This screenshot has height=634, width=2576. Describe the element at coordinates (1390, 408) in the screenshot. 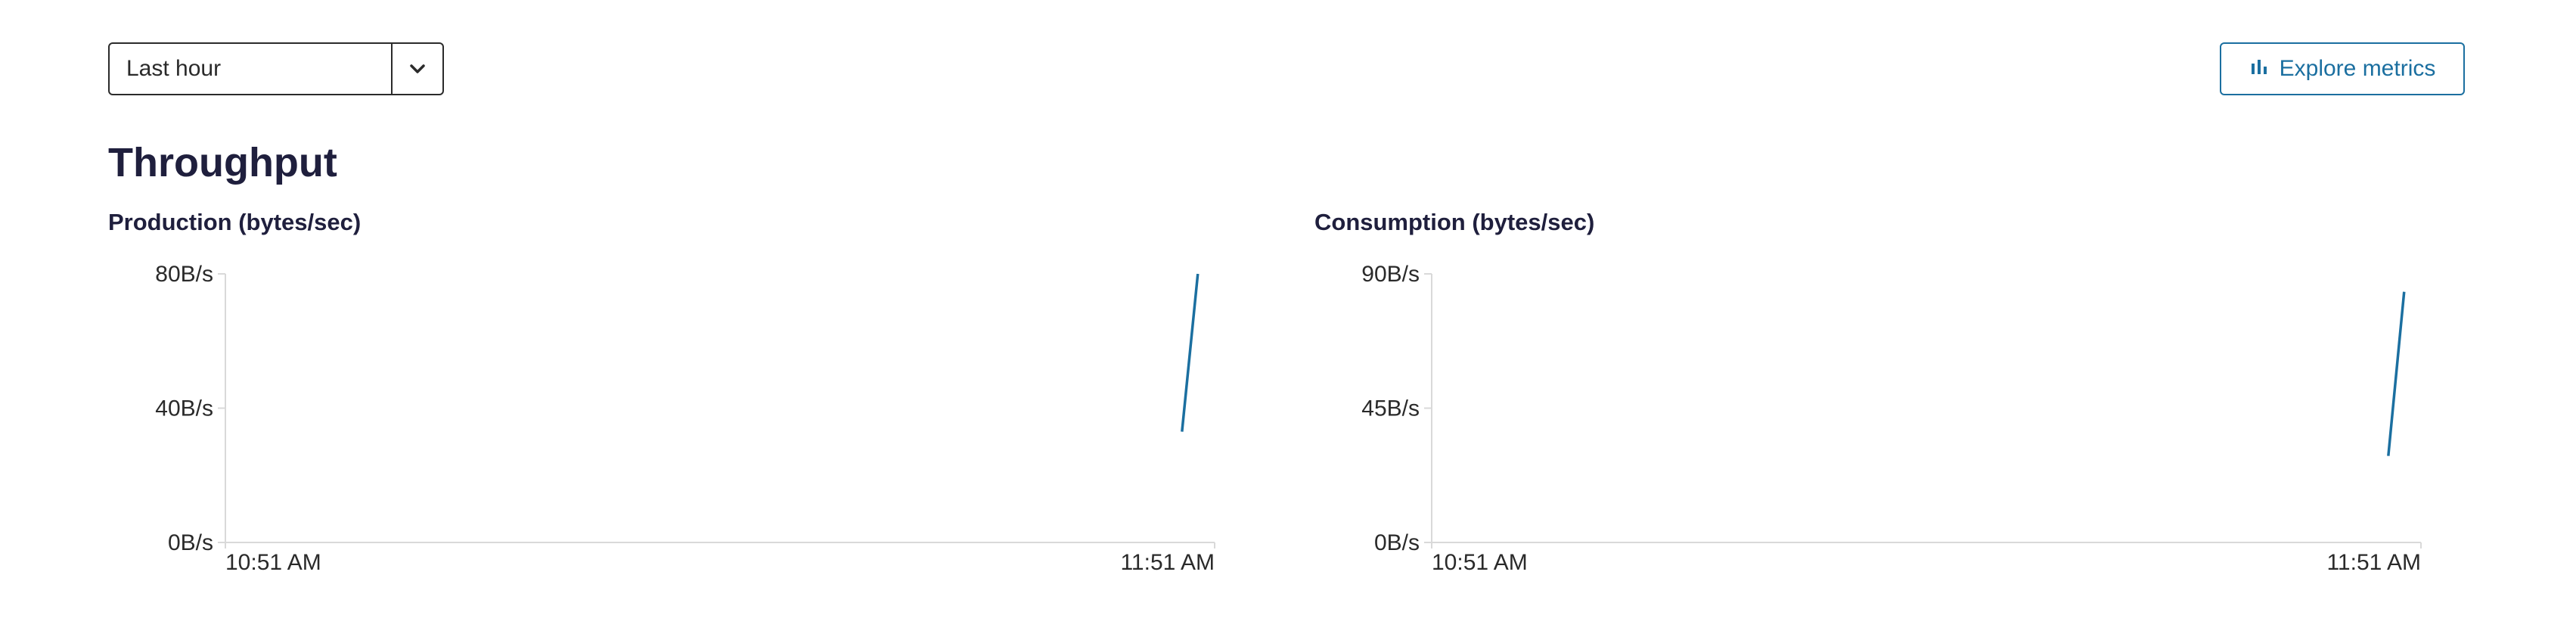

I see `y-tick-label: 45B/s` at that location.